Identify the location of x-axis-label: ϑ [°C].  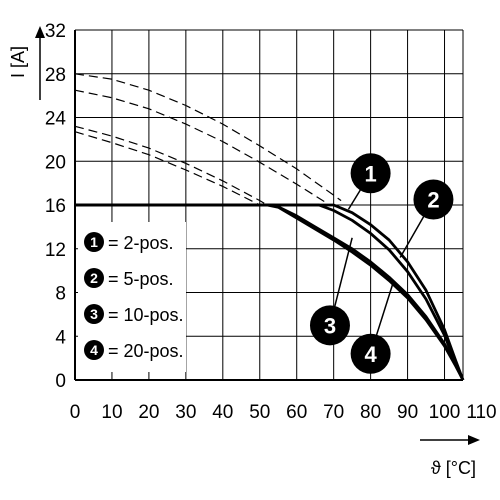
(453, 468).